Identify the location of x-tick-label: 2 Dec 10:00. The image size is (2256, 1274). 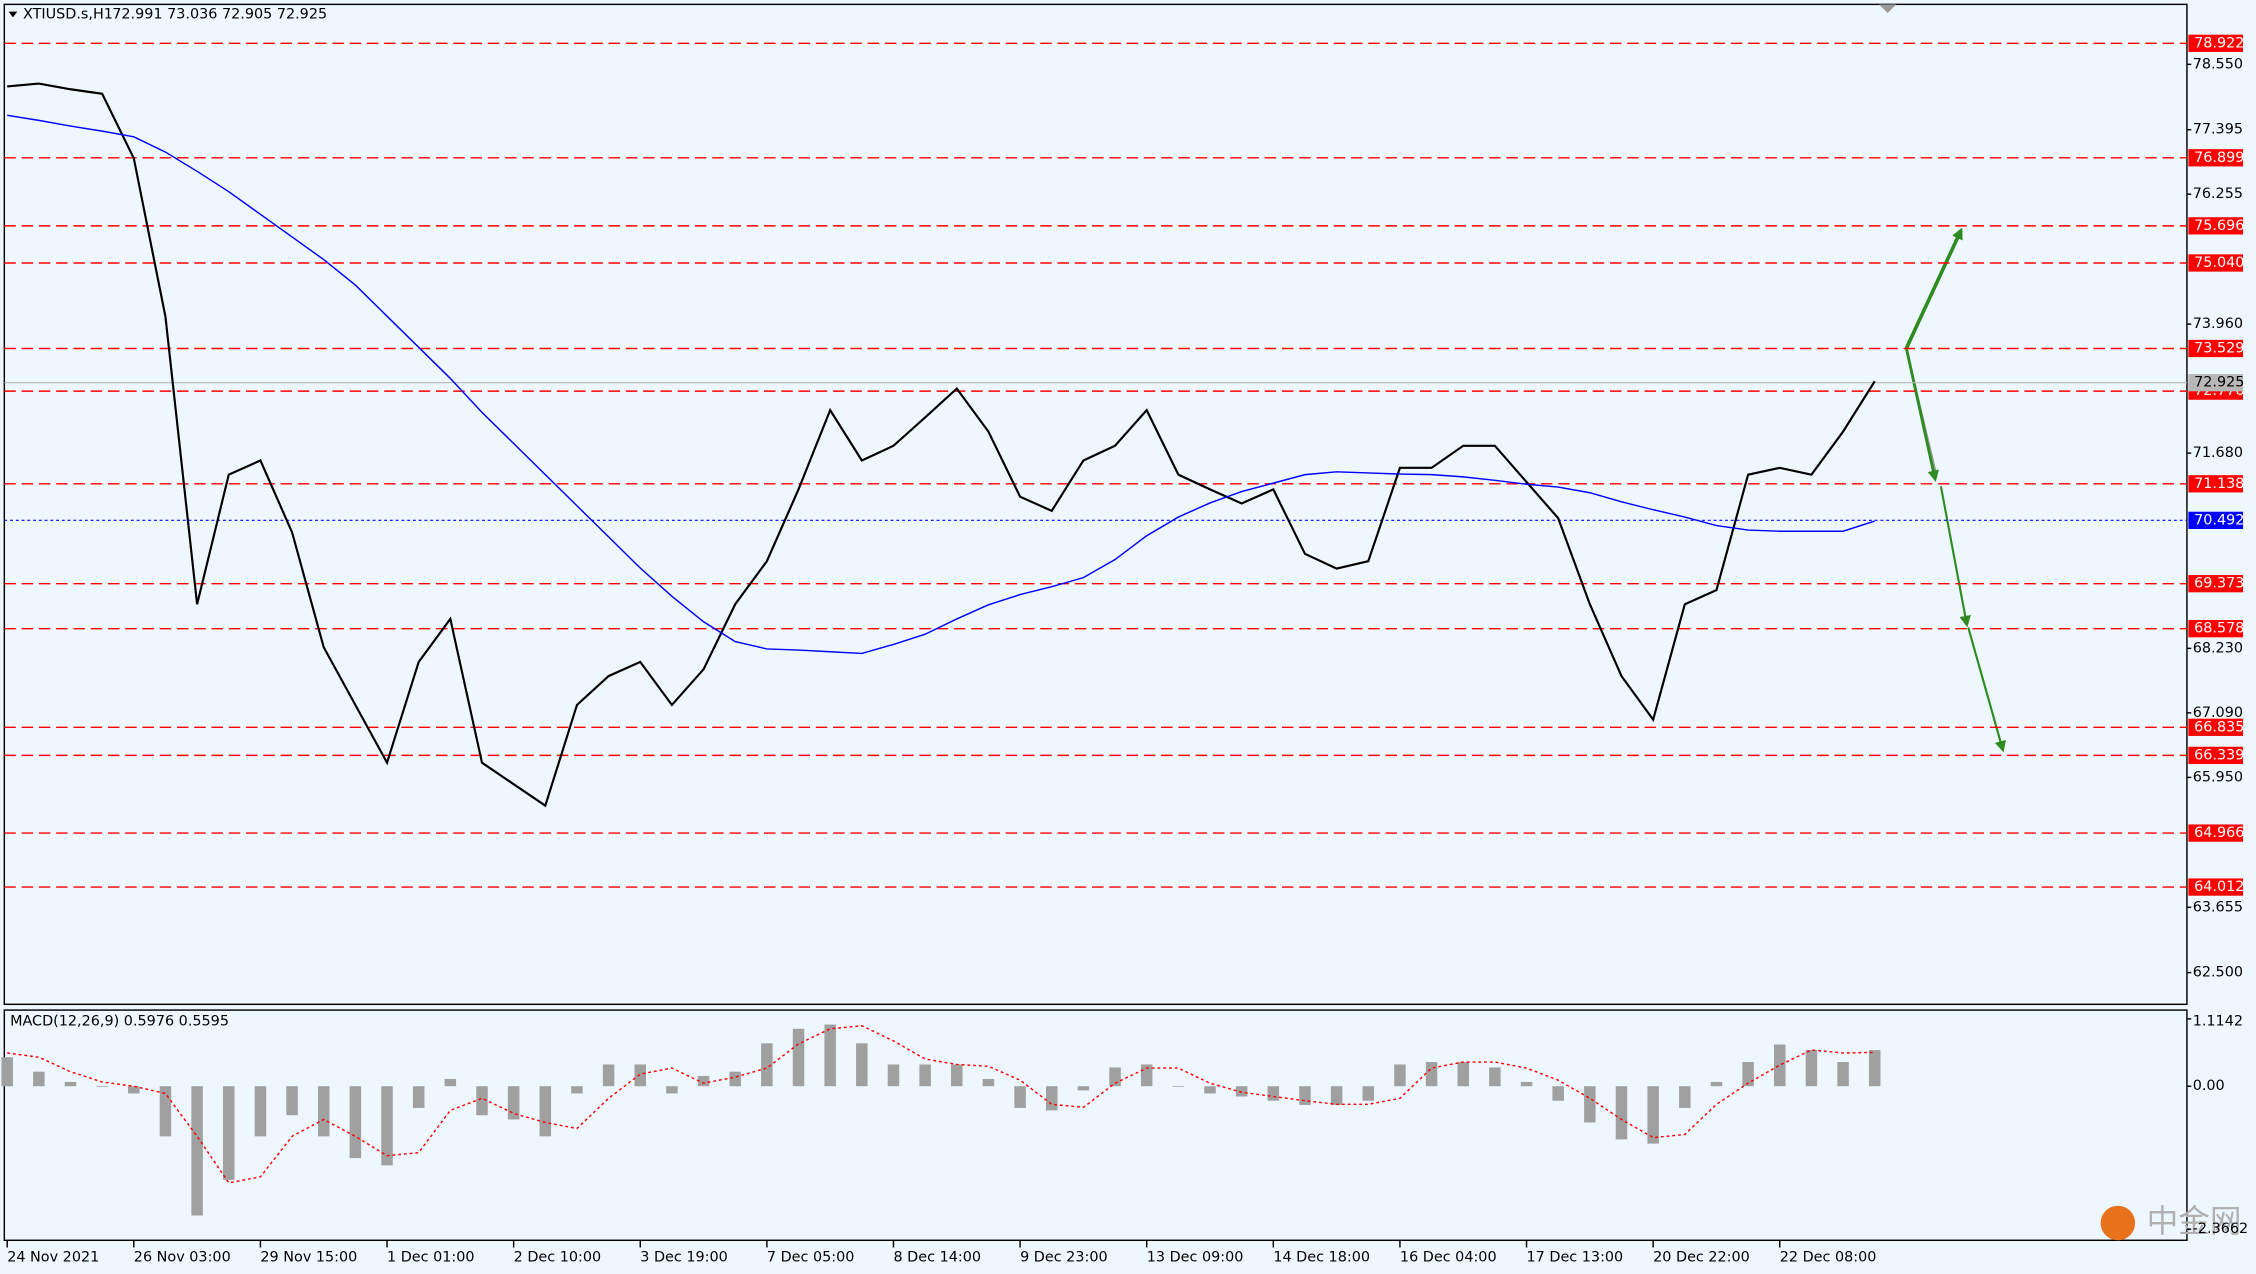
(558, 1258).